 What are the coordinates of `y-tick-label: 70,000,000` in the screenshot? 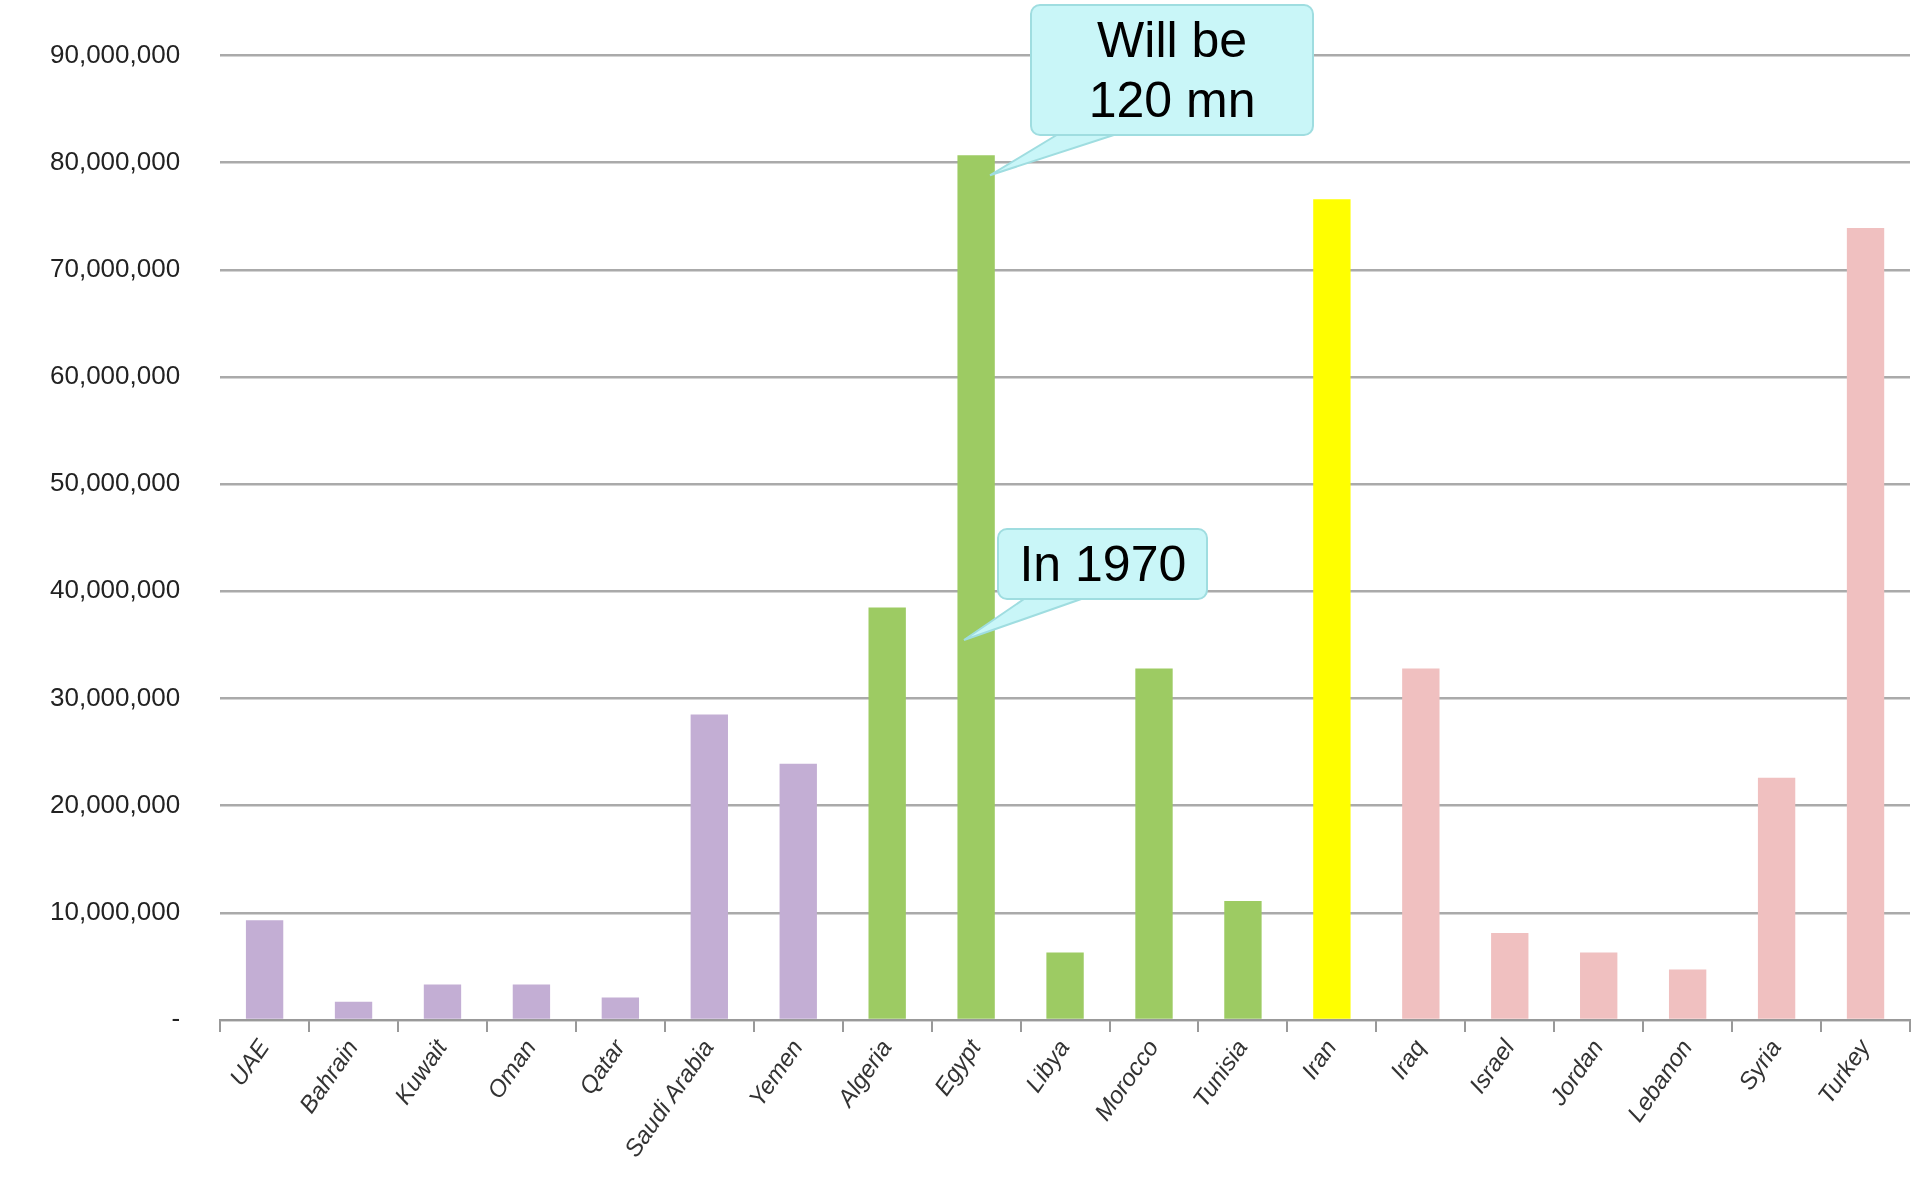 It's located at (115, 268).